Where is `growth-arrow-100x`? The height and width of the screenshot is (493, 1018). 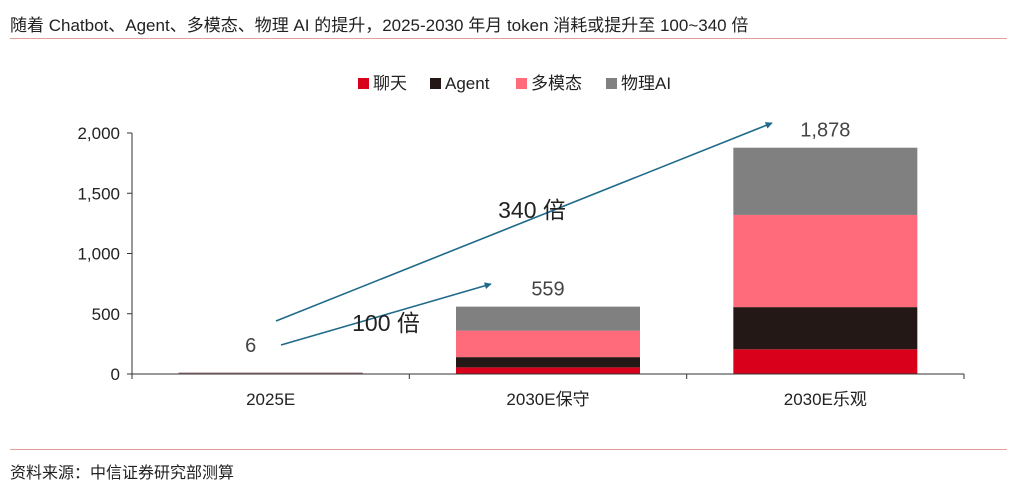 growth-arrow-100x is located at coordinates (386, 314).